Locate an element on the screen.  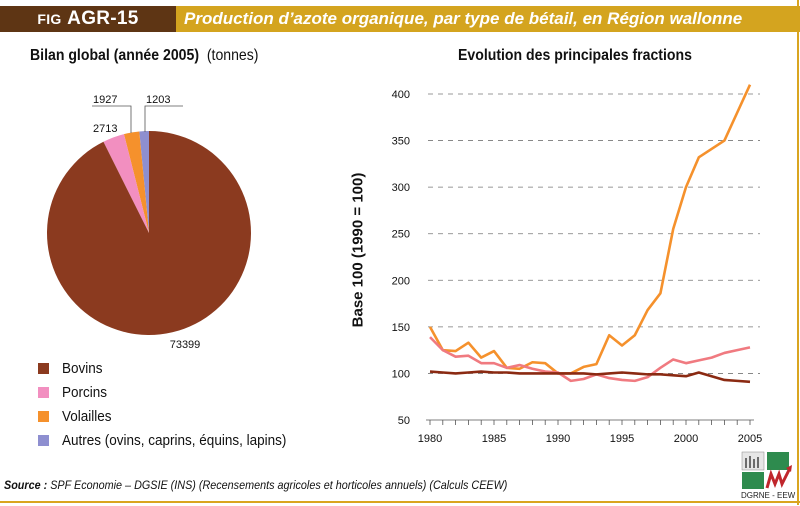
y-tick-label: 400 is located at coordinates (401, 95).